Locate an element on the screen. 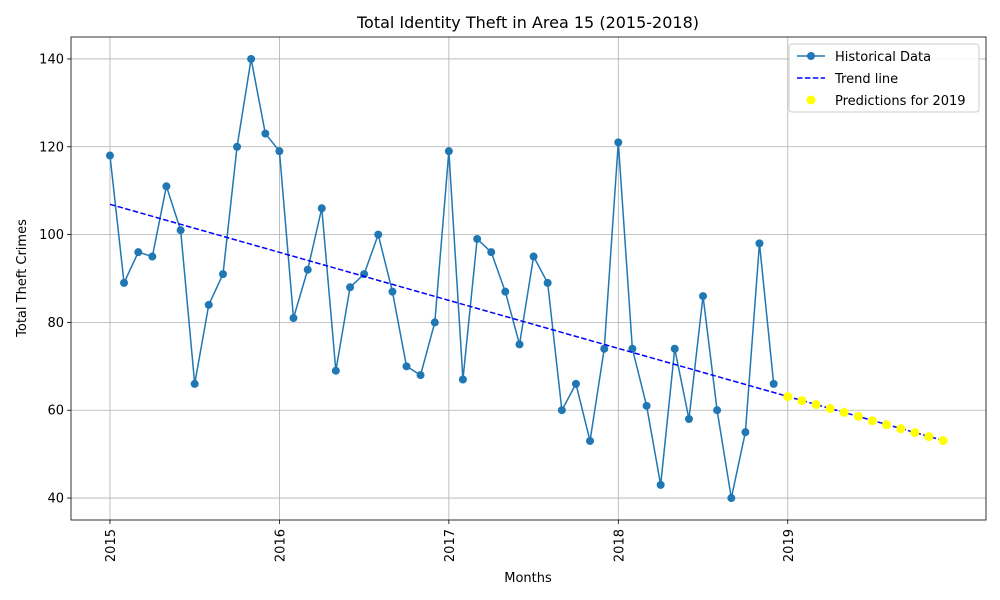  legend-marker-historical is located at coordinates (811, 56).